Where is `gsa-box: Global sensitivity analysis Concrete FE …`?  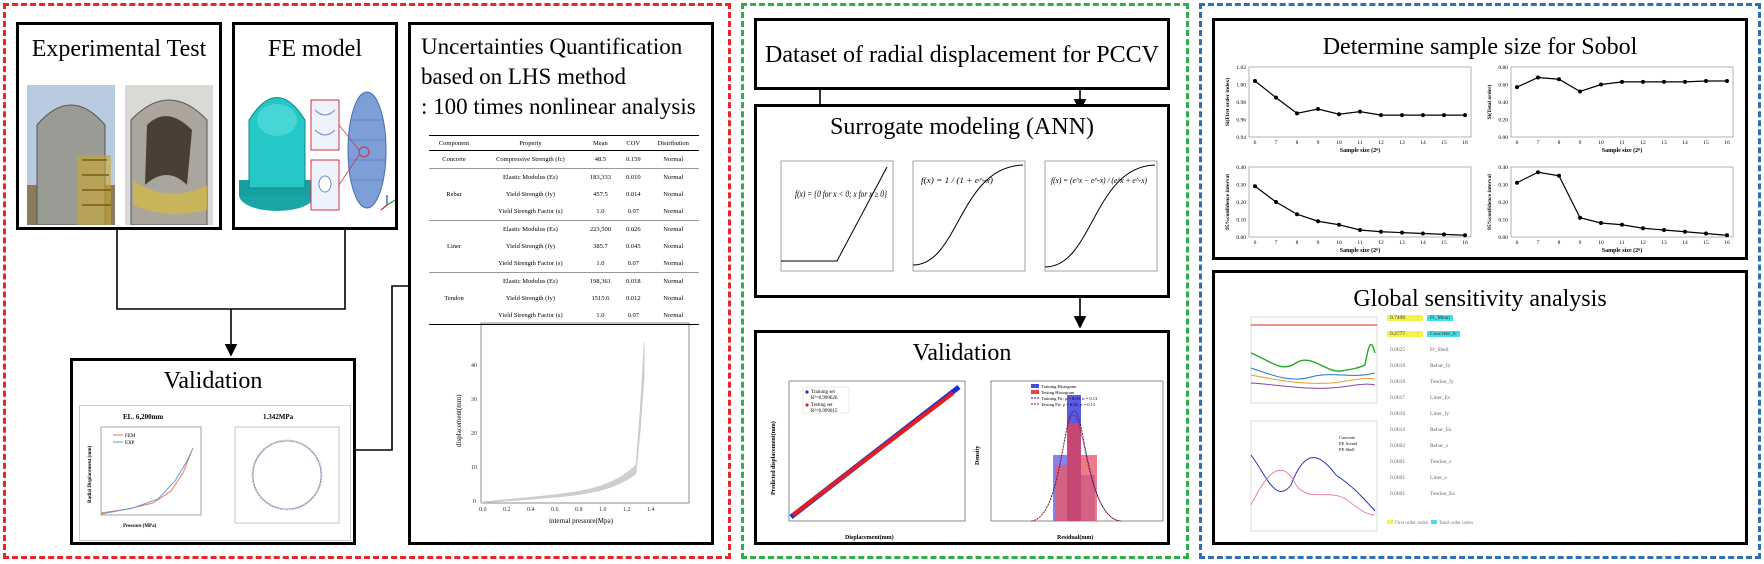 gsa-box: Global sensitivity analysis Concrete FE … is located at coordinates (1480, 407).